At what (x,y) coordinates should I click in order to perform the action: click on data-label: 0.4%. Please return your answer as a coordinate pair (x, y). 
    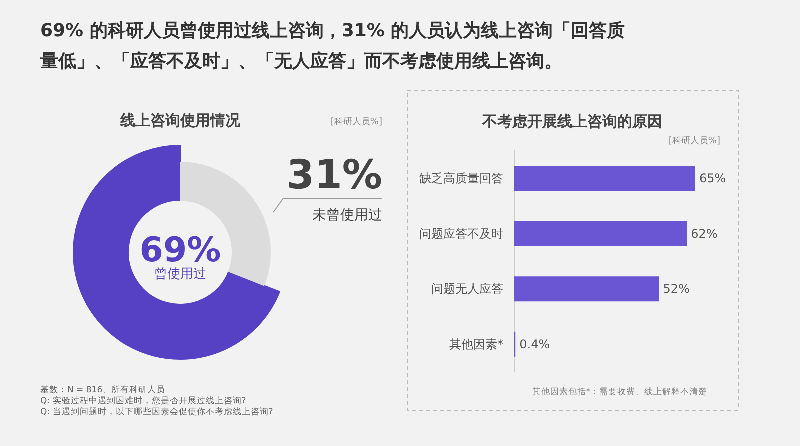
    Looking at the image, I should click on (535, 344).